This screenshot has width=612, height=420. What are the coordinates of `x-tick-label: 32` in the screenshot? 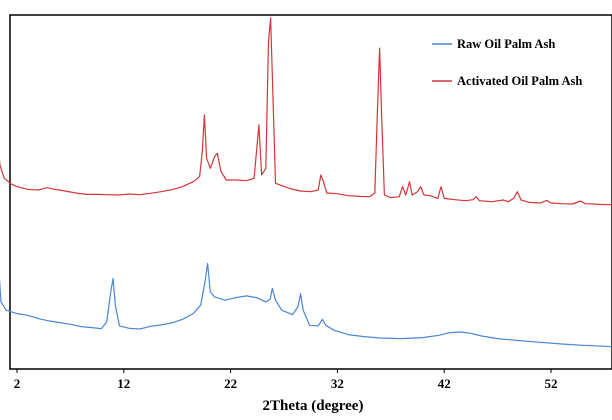 It's located at (337, 383).